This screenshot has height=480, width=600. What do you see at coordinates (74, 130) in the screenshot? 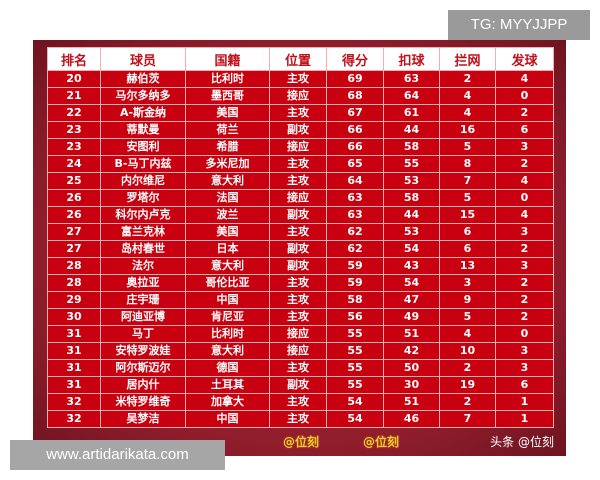
I see `table-cell: 23` at bounding box center [74, 130].